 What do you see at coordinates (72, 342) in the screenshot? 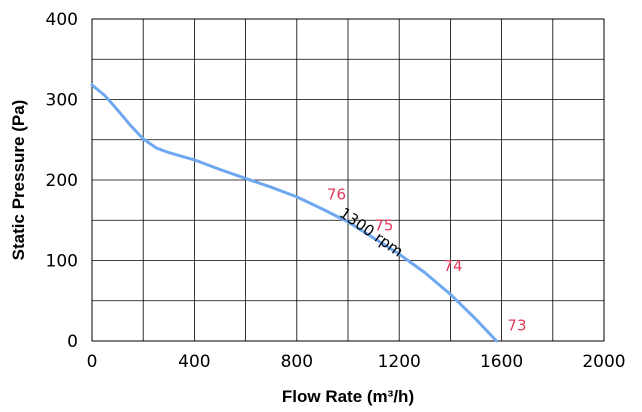
I see `y-tick-label: 0` at bounding box center [72, 342].